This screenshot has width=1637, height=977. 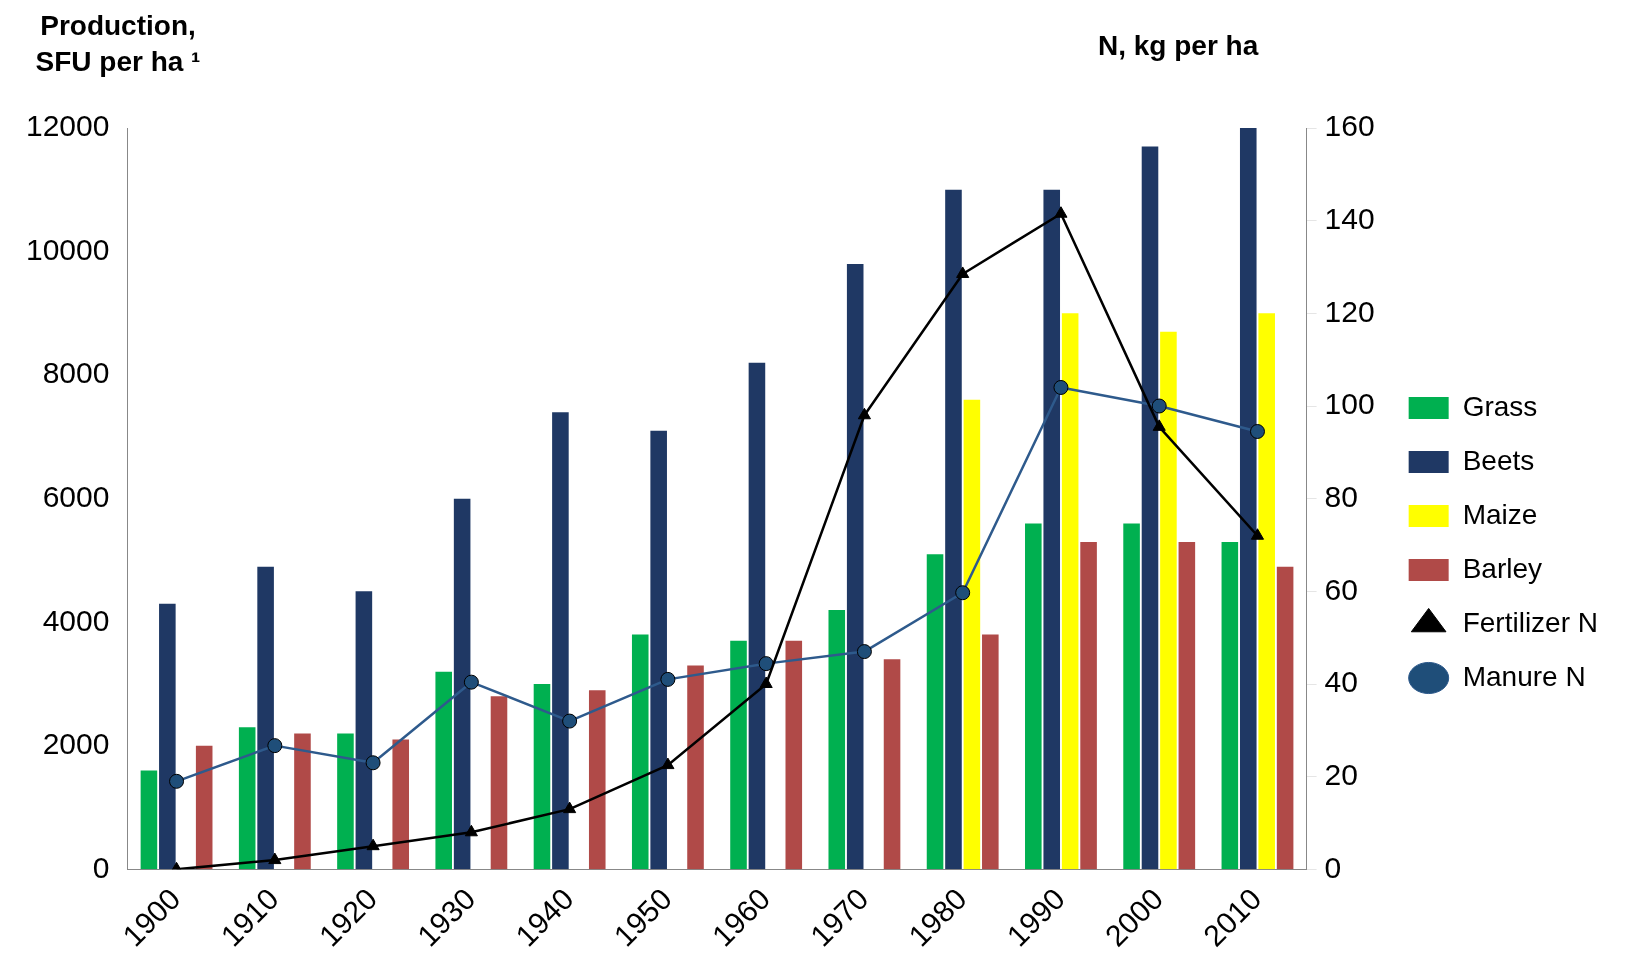 I want to click on y-tick-label: 12000, so click(x=67, y=126).